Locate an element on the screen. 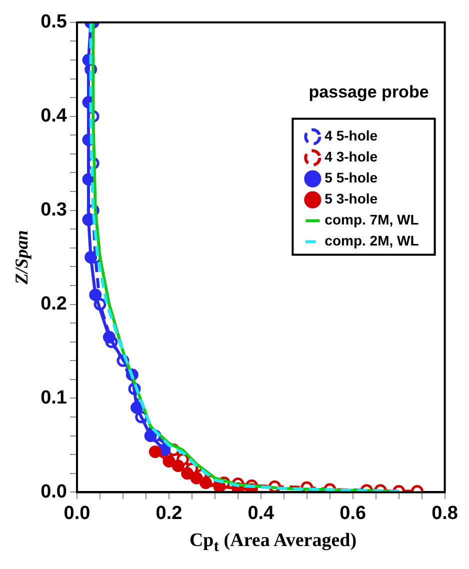 This screenshot has width=469, height=569. legend-label: 5 3-hole is located at coordinates (351, 198).